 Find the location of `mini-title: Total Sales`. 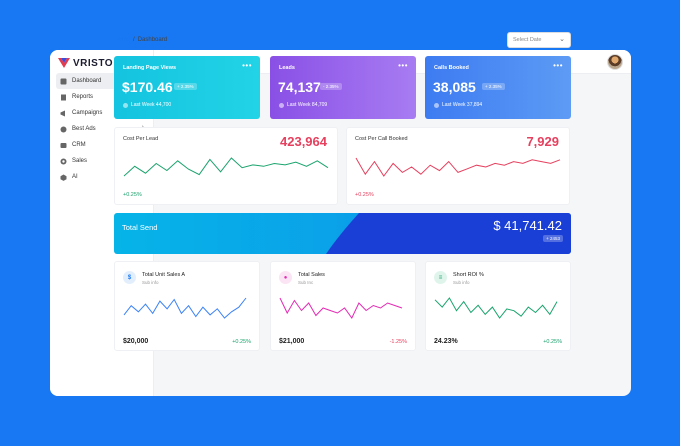

mini-title: Total Sales is located at coordinates (311, 275).